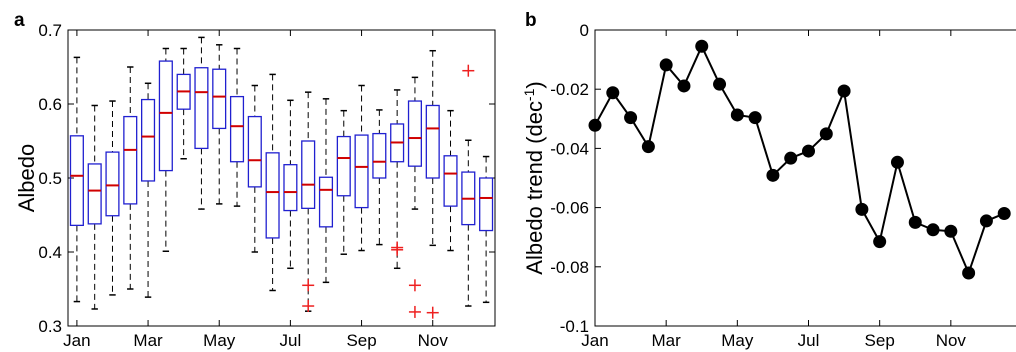 The width and height of the screenshot is (1016, 352). Describe the element at coordinates (534, 84) in the screenshot. I see `y-axis-label-close: )` at that location.